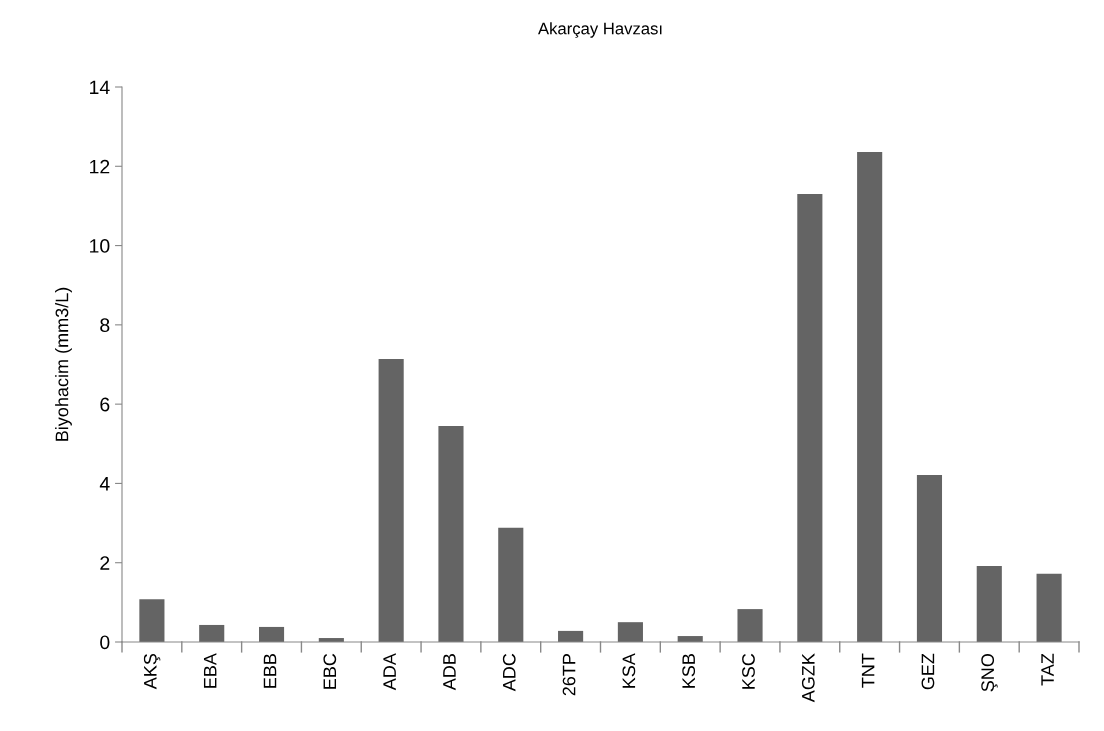 The image size is (1104, 731). Describe the element at coordinates (63, 364) in the screenshot. I see `y-axis-title: Biyohacim (mm3/L)` at that location.